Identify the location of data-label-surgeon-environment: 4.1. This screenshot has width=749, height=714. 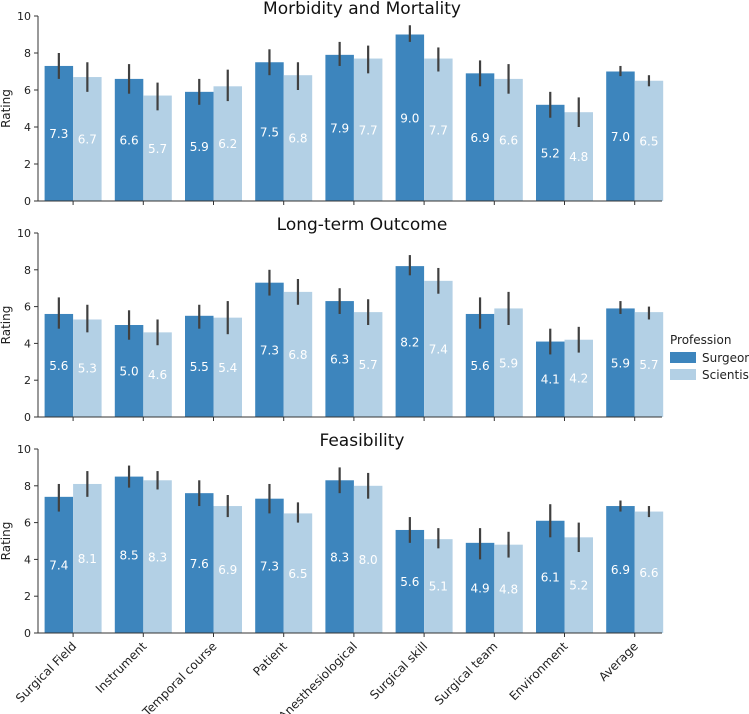
(550, 380).